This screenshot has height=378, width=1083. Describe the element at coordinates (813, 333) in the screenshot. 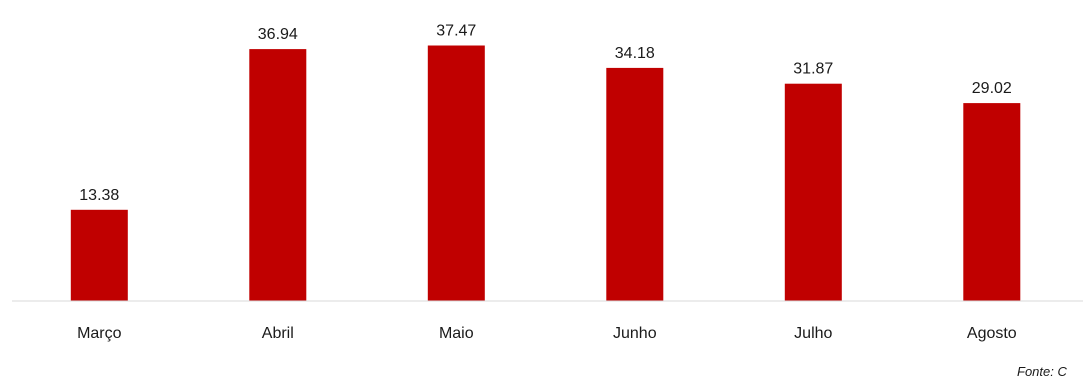

I see `category-label: Julho` at that location.